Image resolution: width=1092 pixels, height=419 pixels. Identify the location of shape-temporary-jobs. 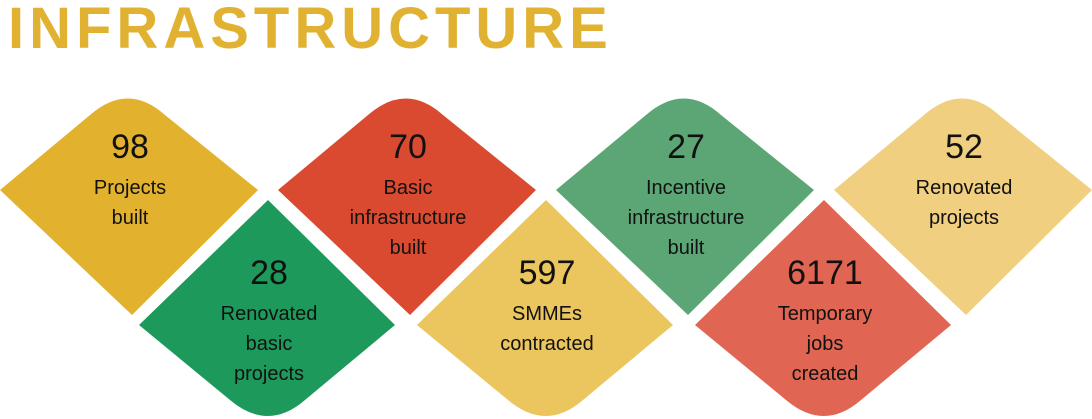
(823, 308).